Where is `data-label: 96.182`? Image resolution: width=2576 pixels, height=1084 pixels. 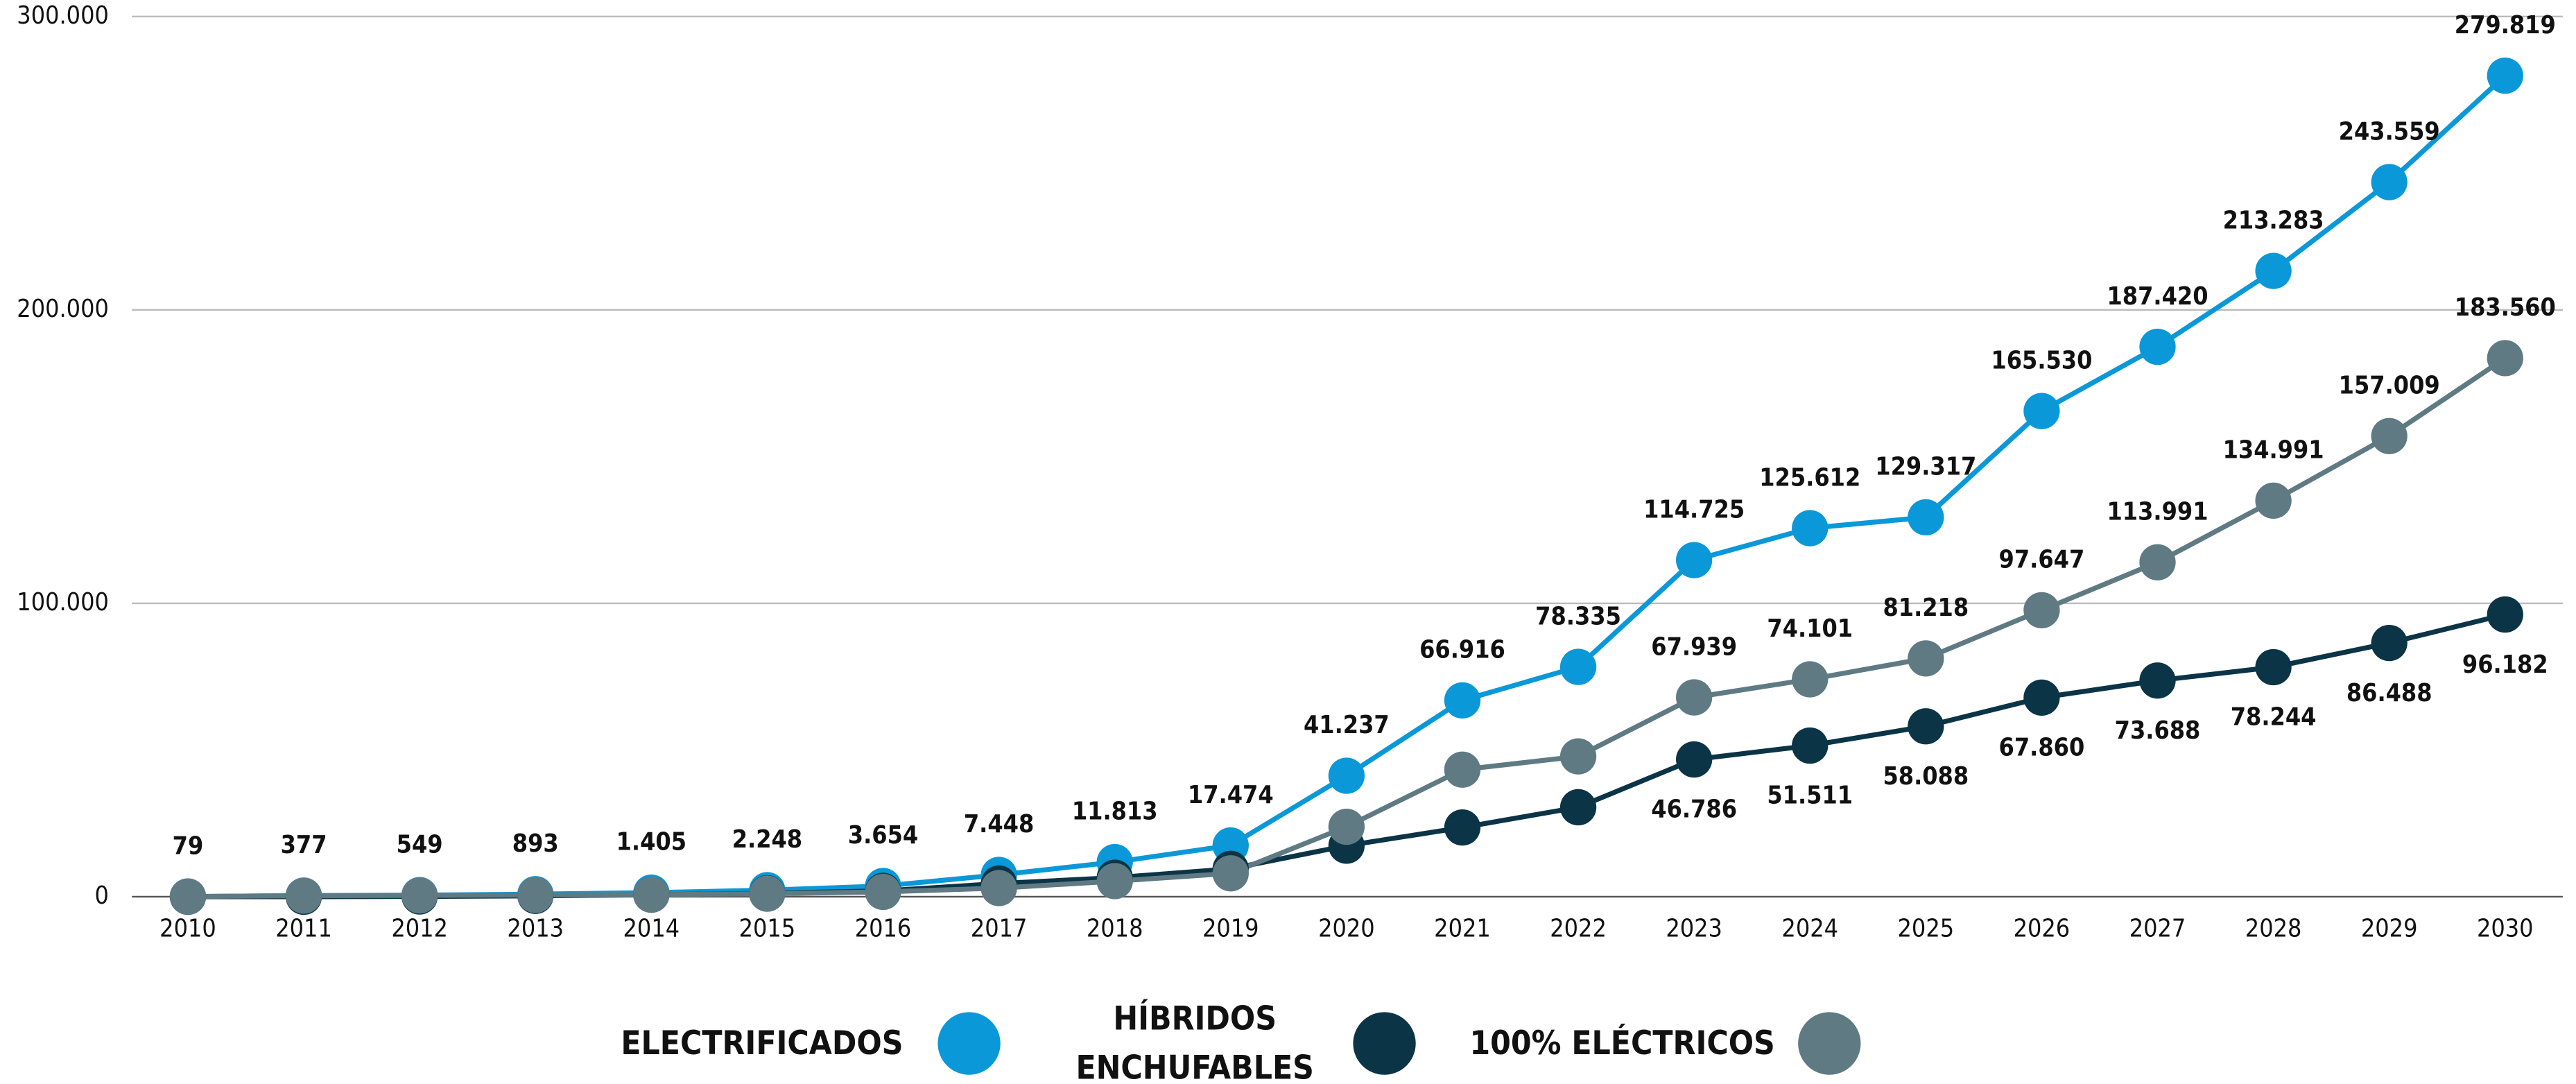 data-label: 96.182 is located at coordinates (2505, 665).